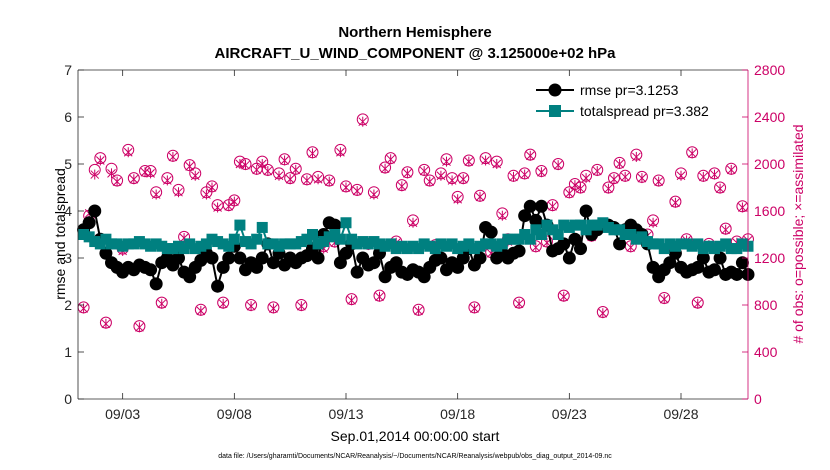 This screenshot has height=470, width=830. Describe the element at coordinates (769, 258) in the screenshot. I see `y-tick-right-label: 1200` at that location.